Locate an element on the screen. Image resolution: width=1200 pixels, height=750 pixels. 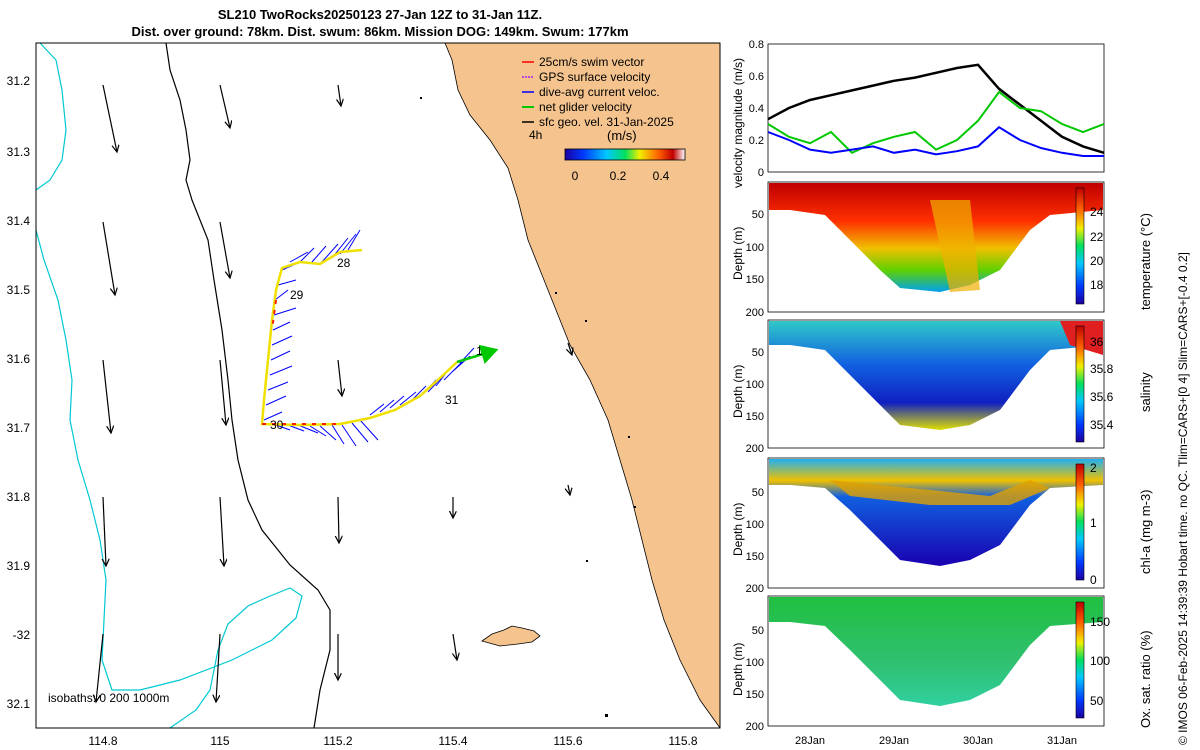
ox-cb-label: Ox. sat. ratio (%) is located at coordinates (1145, 679).